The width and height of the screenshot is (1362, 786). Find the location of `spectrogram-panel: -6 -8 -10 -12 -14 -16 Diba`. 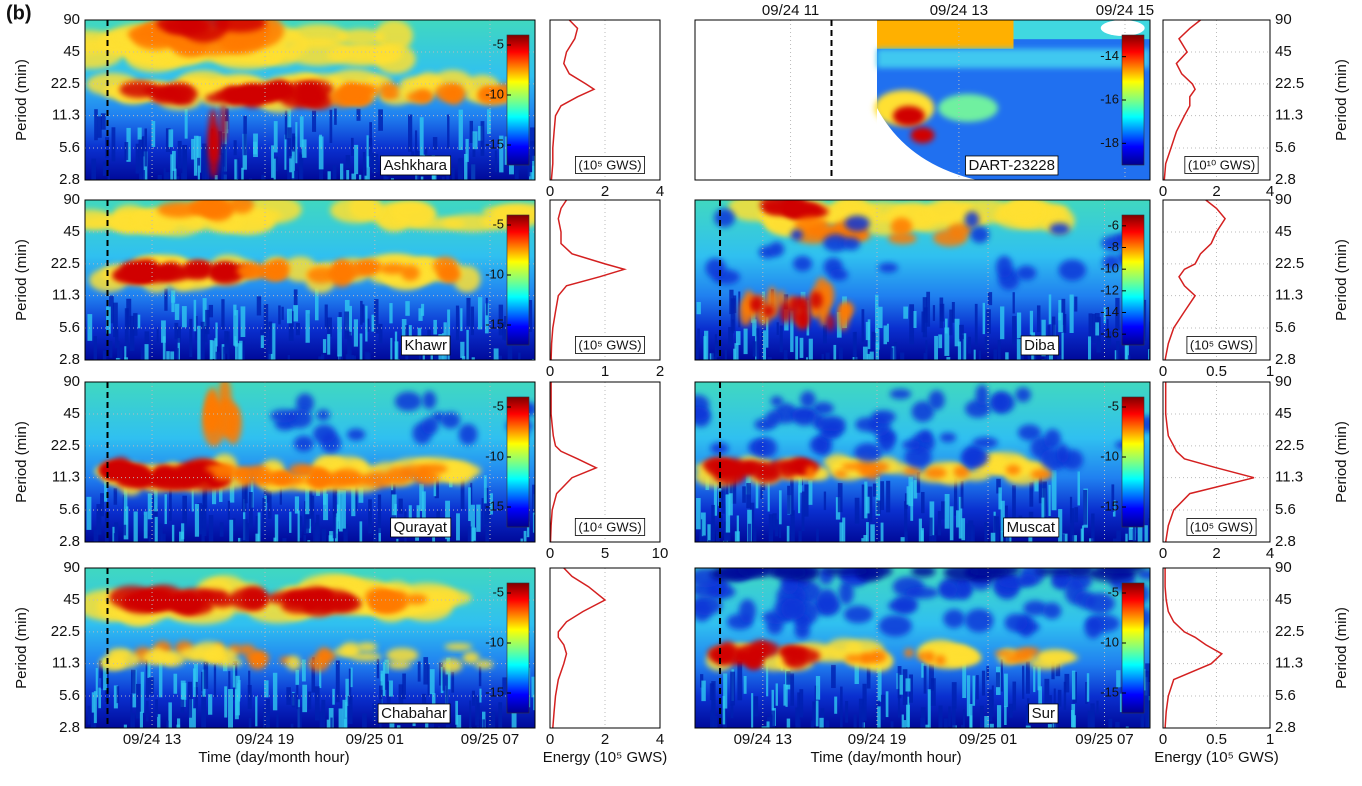

spectrogram-panel: -6 -8 -10 -12 -14 -16 Diba is located at coordinates (922, 280).